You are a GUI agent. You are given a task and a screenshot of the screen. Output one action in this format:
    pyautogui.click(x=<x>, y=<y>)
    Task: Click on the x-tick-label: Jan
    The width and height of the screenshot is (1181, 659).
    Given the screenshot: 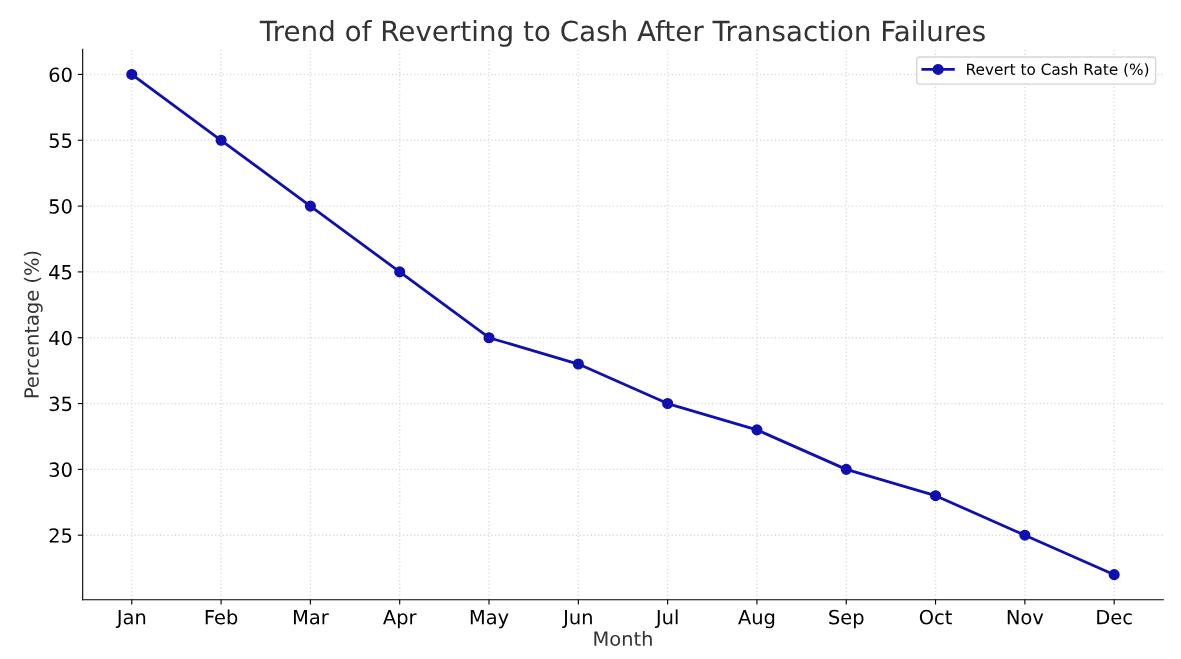 What is the action you would take?
    pyautogui.click(x=130, y=619)
    